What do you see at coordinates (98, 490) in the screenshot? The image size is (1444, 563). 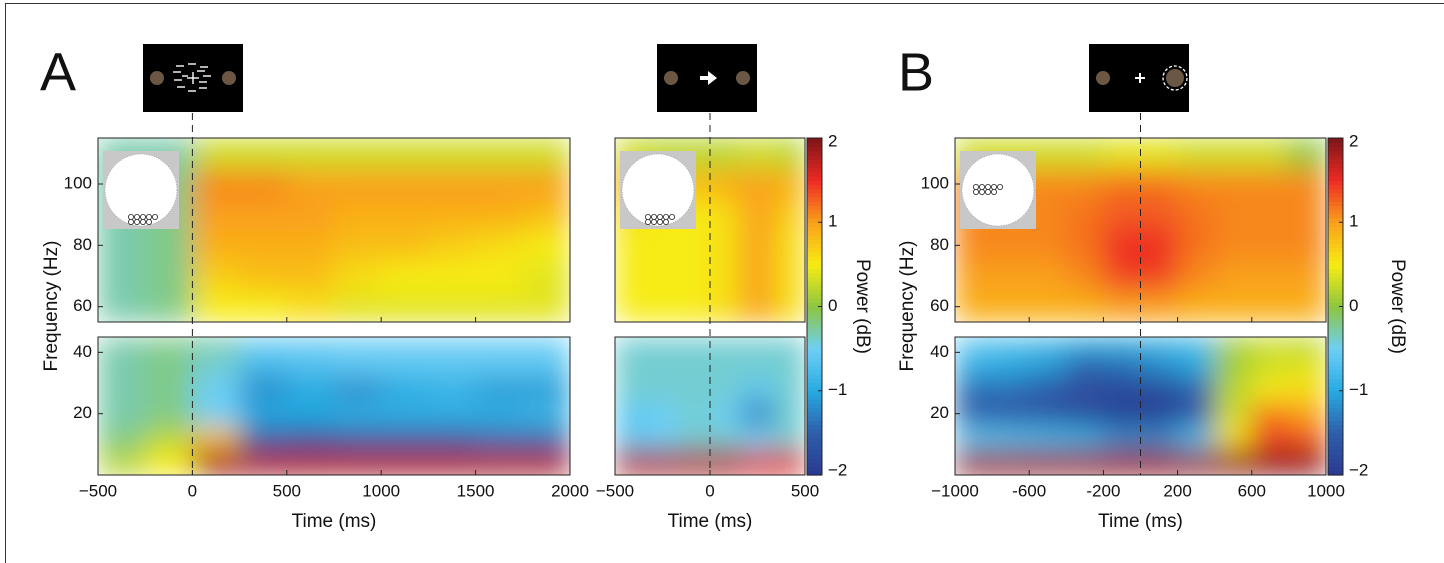 I see `x-tick-label: −500` at bounding box center [98, 490].